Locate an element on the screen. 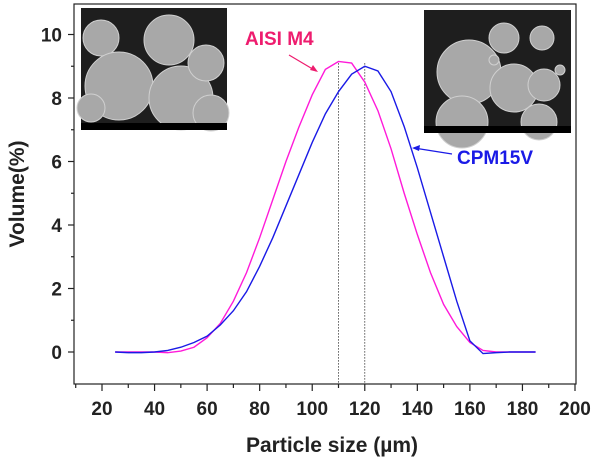 Image resolution: width=613 pixels, height=468 pixels. y-tick-label: 2 is located at coordinates (56, 290).